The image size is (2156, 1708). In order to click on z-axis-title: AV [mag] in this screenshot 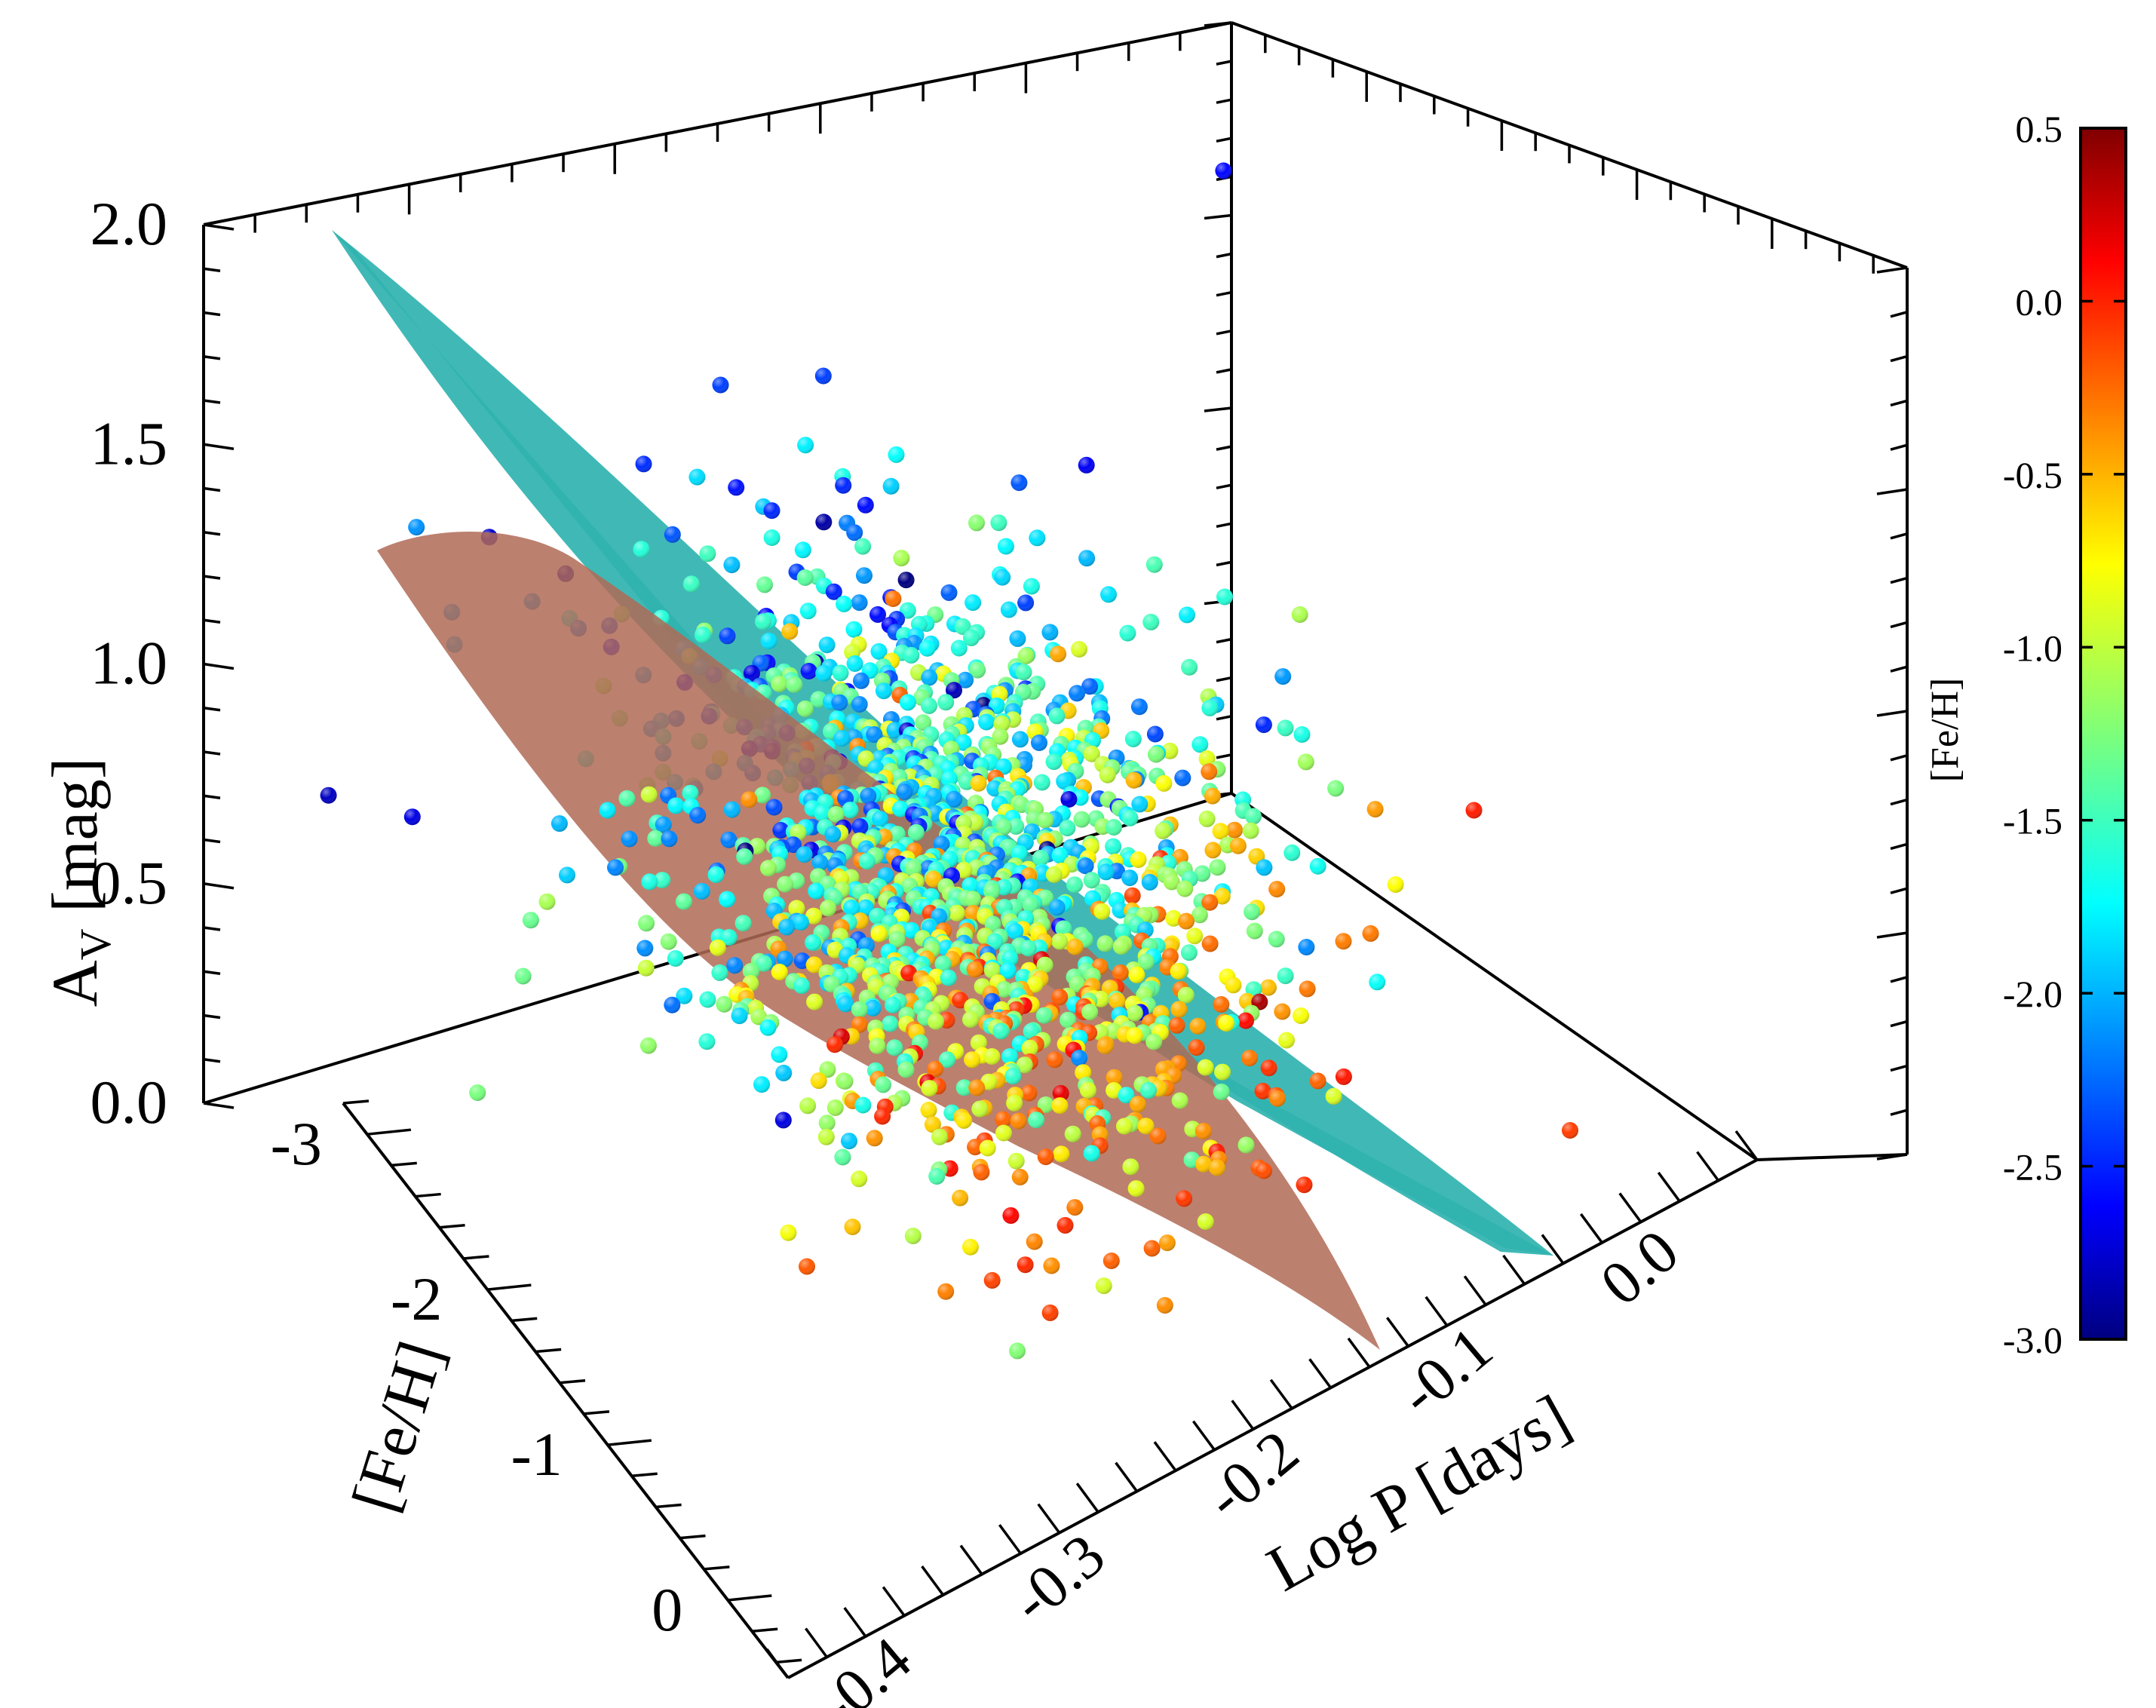, I will do `click(79, 882)`.